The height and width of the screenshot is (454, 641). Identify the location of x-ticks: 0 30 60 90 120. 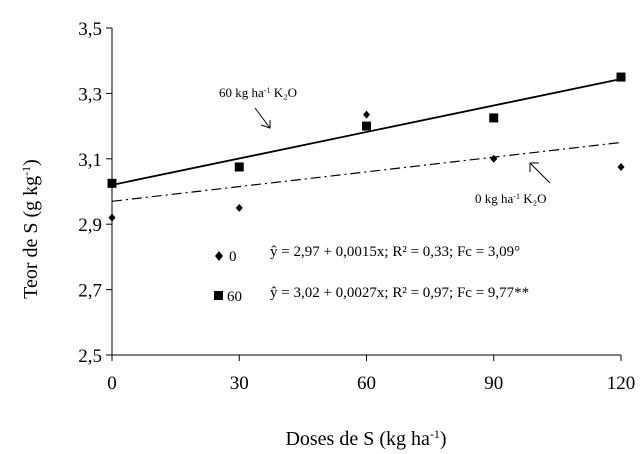
(371, 374).